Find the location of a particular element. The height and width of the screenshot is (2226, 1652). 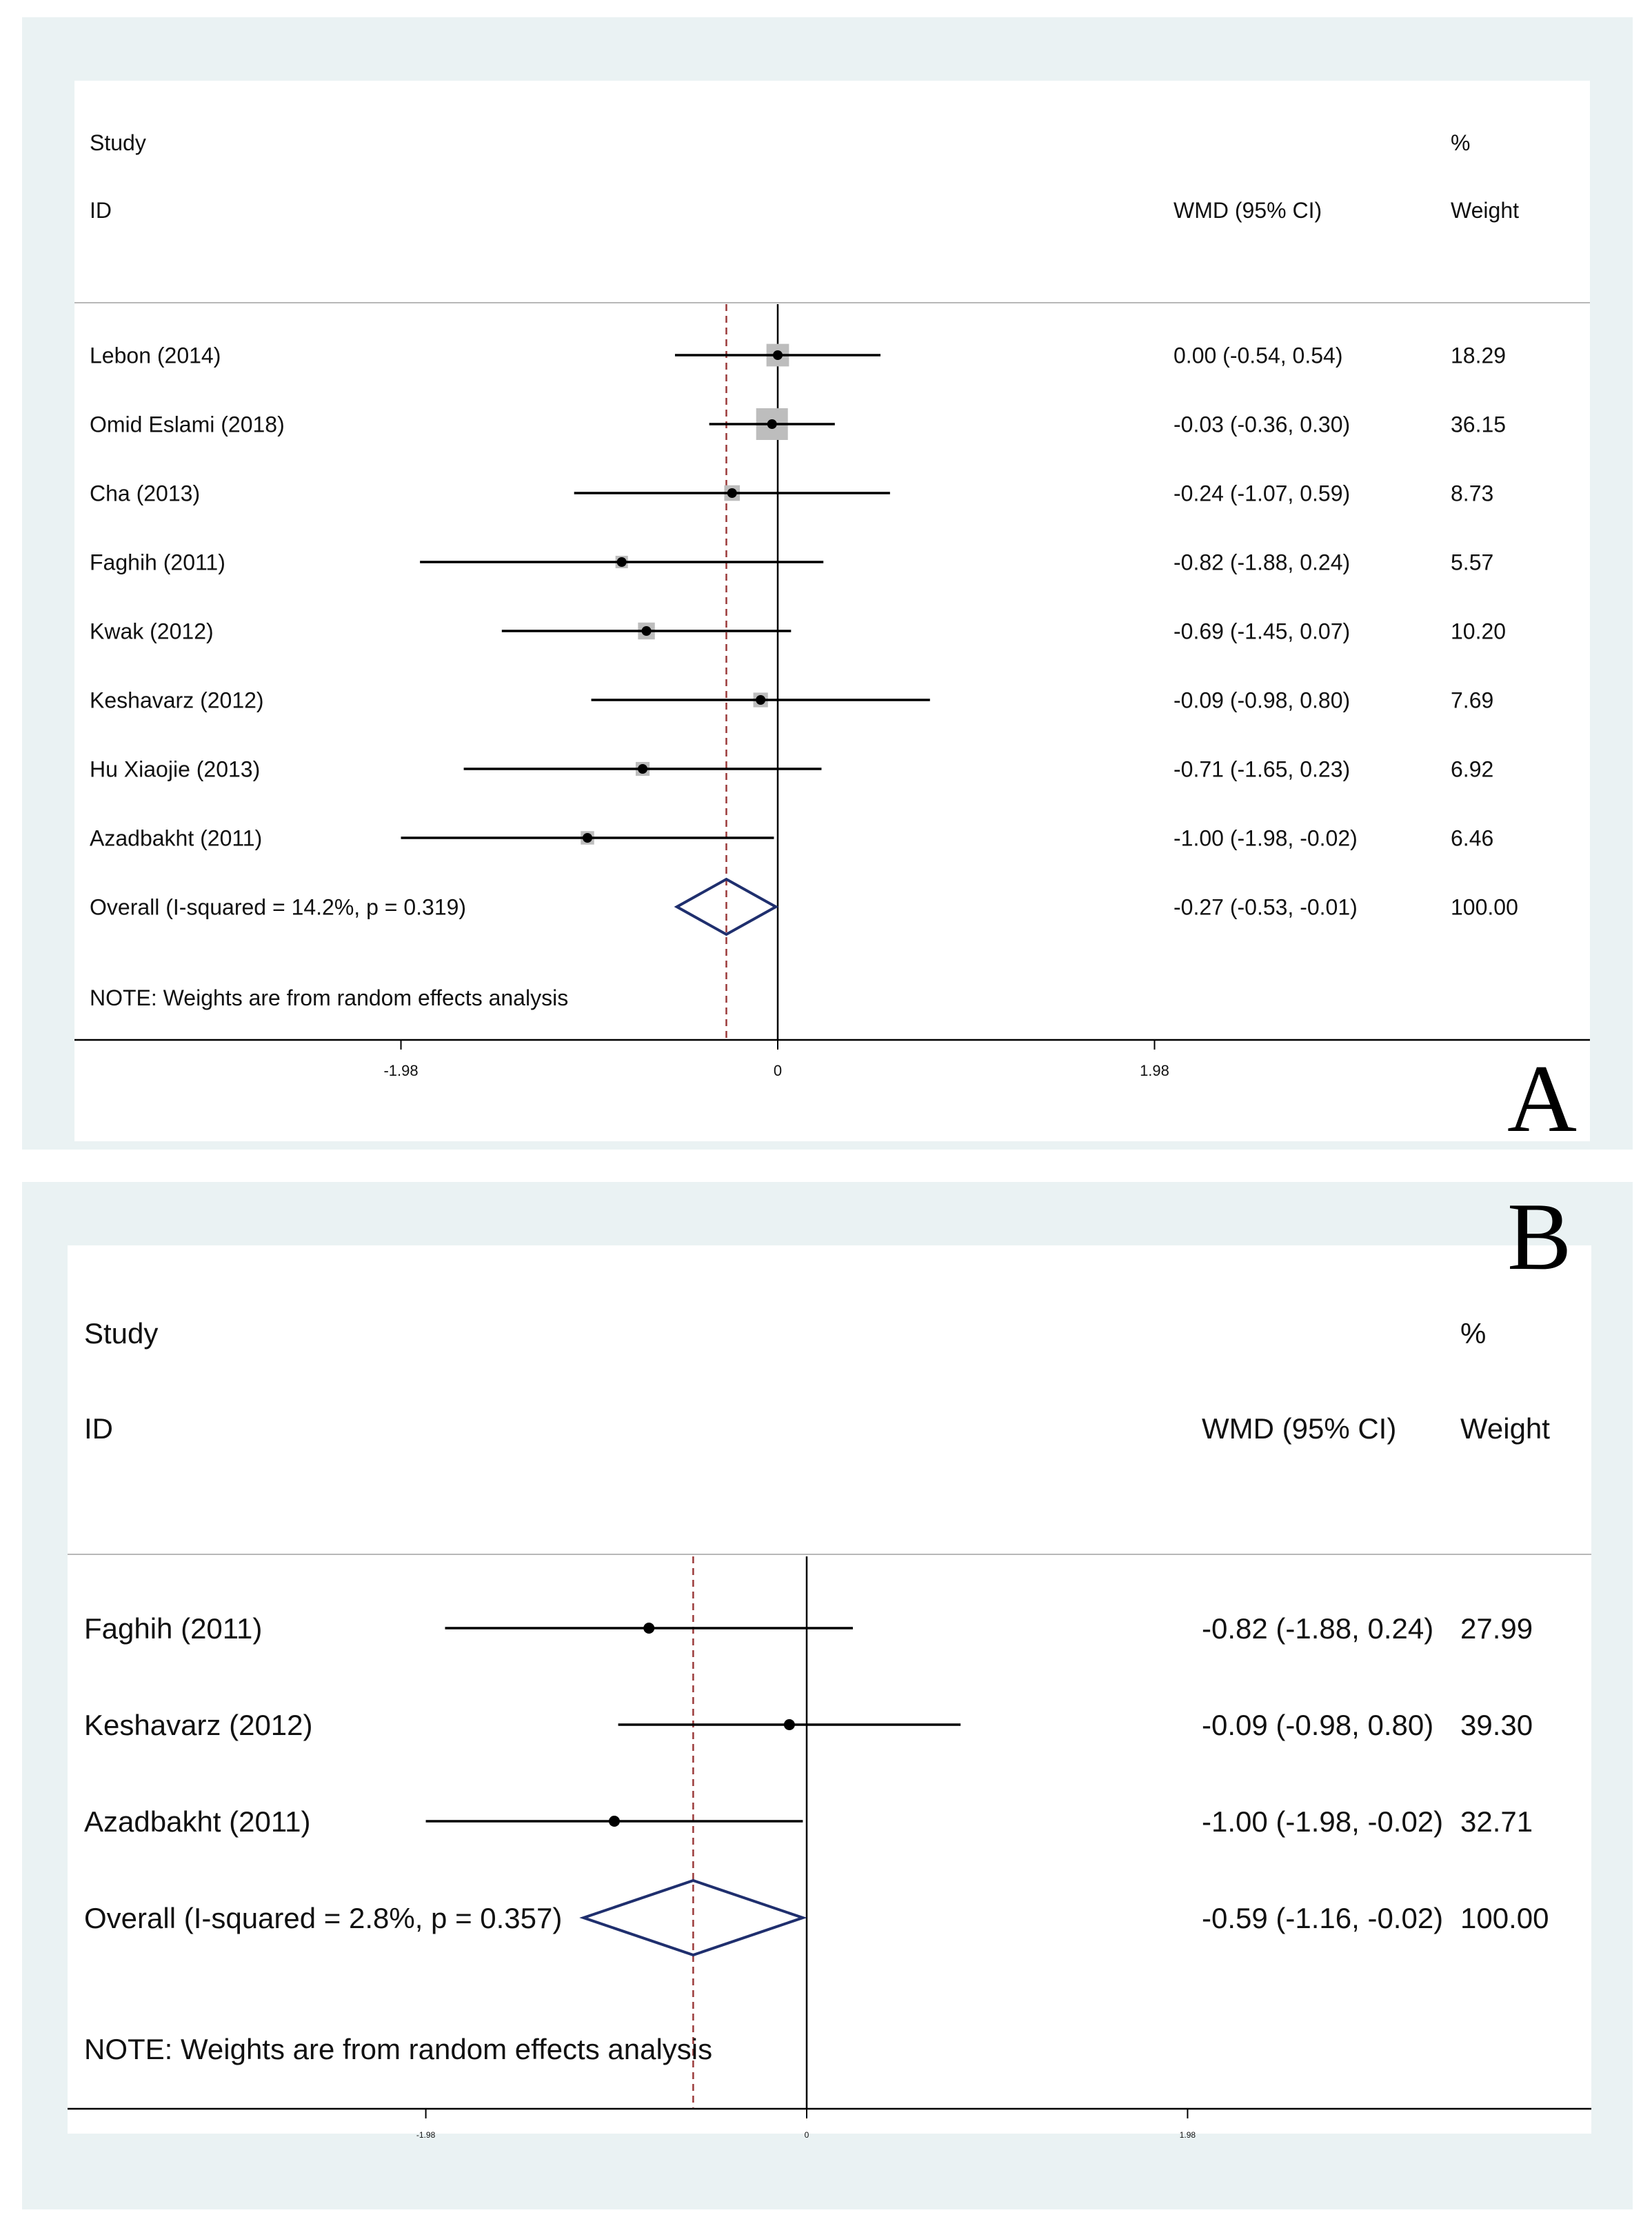

study-weight: 39.30 is located at coordinates (1497, 1725).